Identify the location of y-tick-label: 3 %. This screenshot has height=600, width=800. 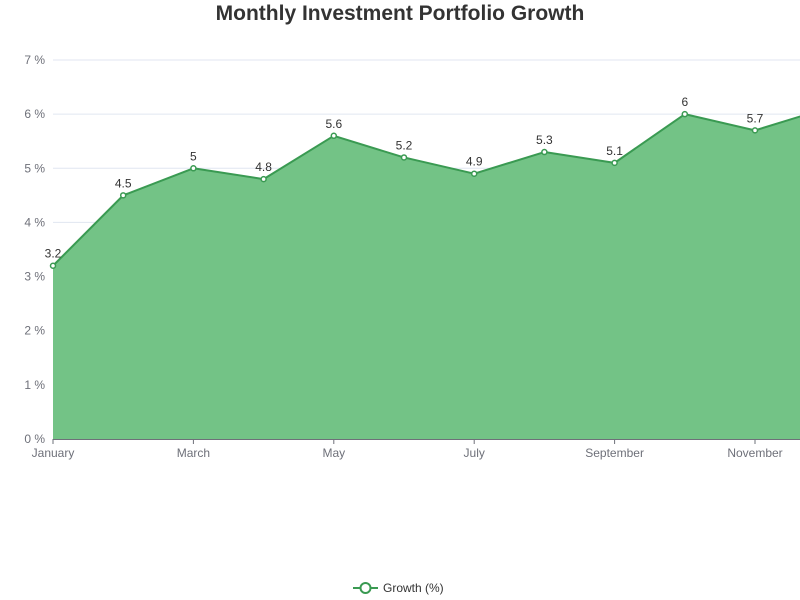
(34, 277).